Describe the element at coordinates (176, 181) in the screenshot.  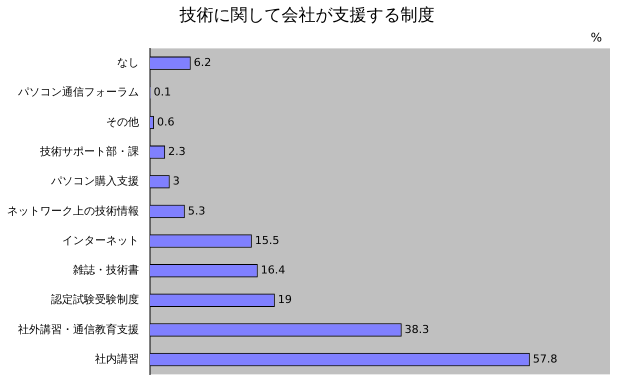
I see `data-label: 3` at that location.